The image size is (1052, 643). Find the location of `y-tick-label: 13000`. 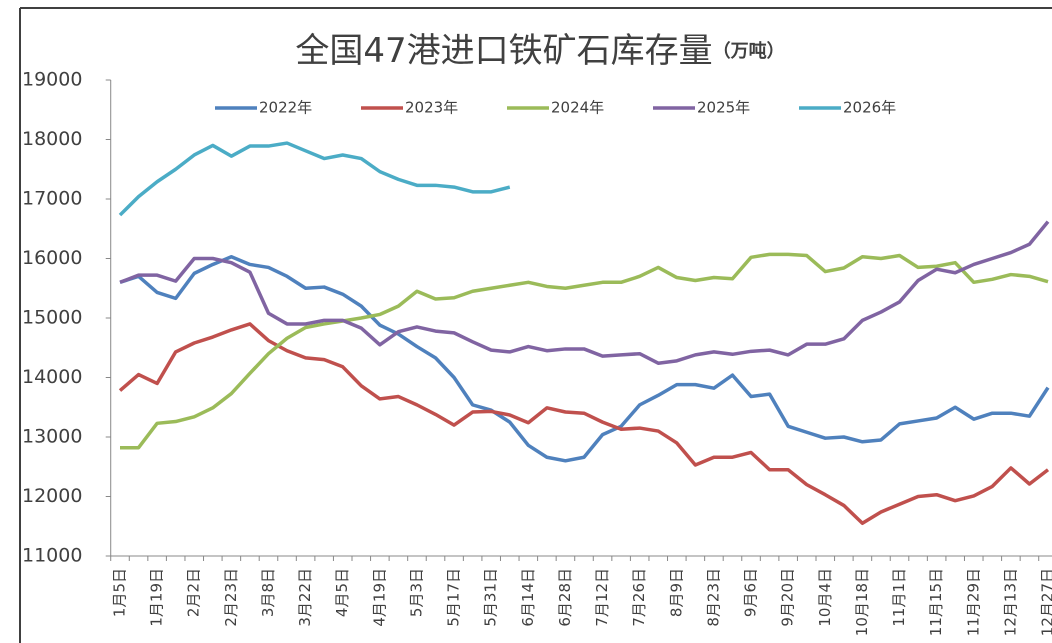

y-tick-label: 13000 is located at coordinates (52, 437).